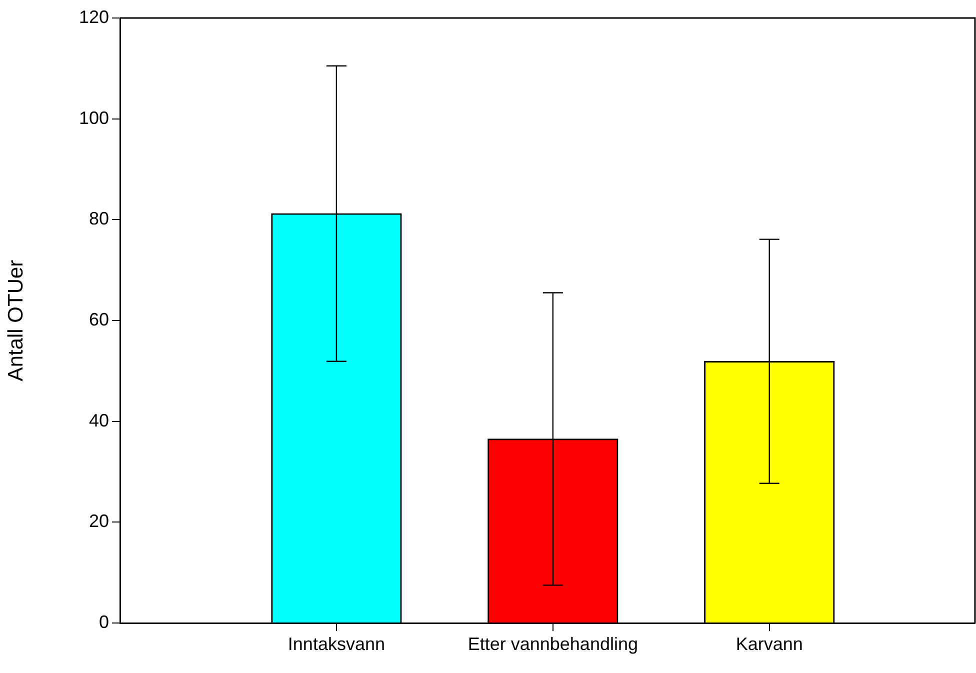 The image size is (976, 673). Describe the element at coordinates (769, 644) in the screenshot. I see `x-tick-label: Karvann` at that location.